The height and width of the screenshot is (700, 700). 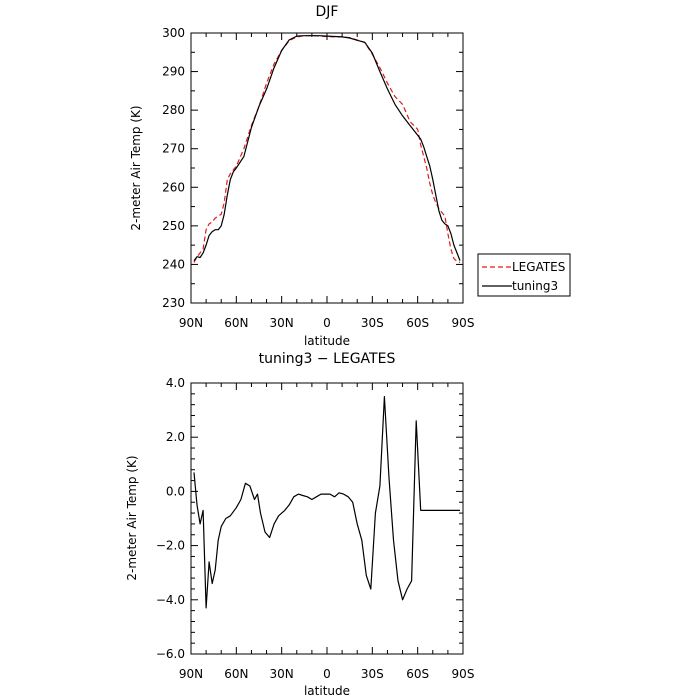 What do you see at coordinates (535, 286) in the screenshot?
I see `legend-label-tuning3: tuning3` at bounding box center [535, 286].